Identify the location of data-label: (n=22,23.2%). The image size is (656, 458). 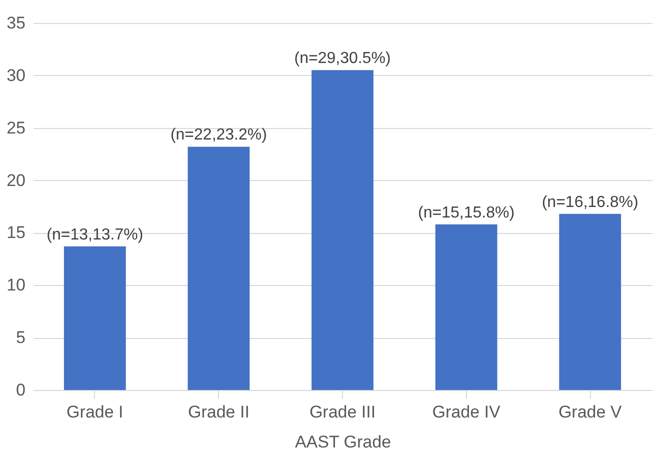
(218, 135).